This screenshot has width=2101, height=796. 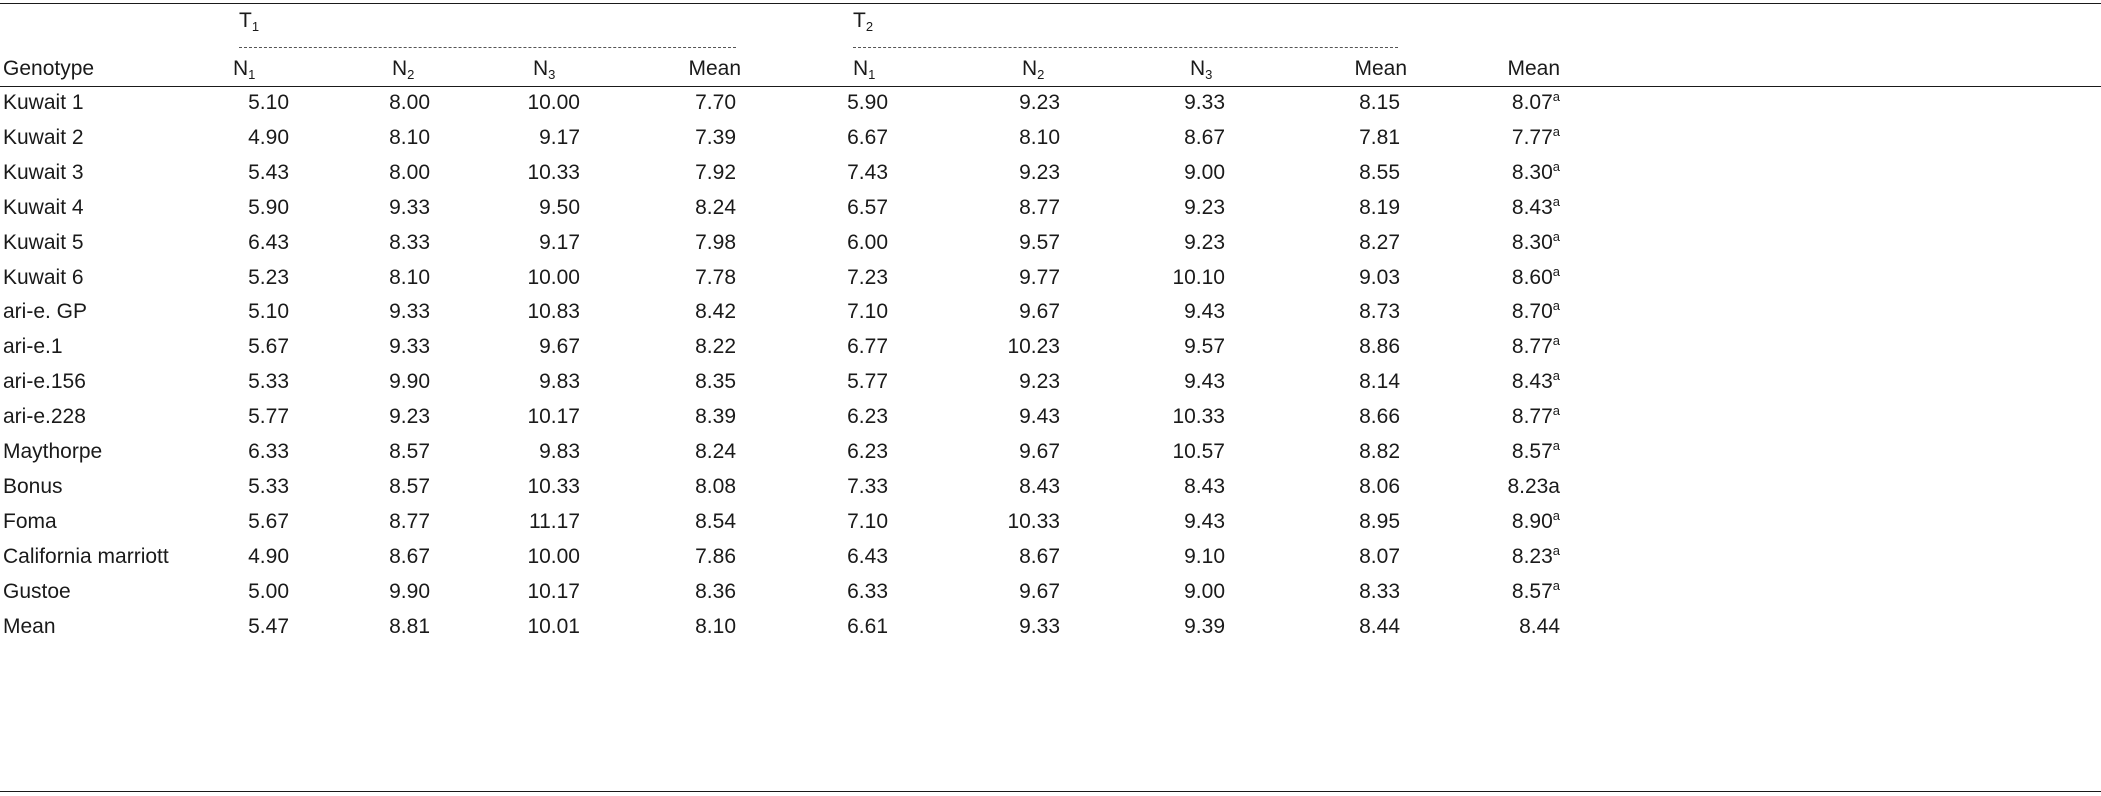 What do you see at coordinates (1379, 172) in the screenshot?
I see `value-cell: 8.55` at bounding box center [1379, 172].